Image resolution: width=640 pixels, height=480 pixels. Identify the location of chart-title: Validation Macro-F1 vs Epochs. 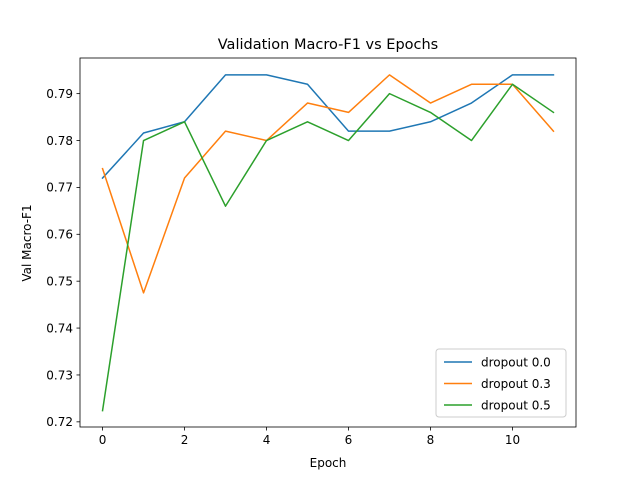
(328, 45).